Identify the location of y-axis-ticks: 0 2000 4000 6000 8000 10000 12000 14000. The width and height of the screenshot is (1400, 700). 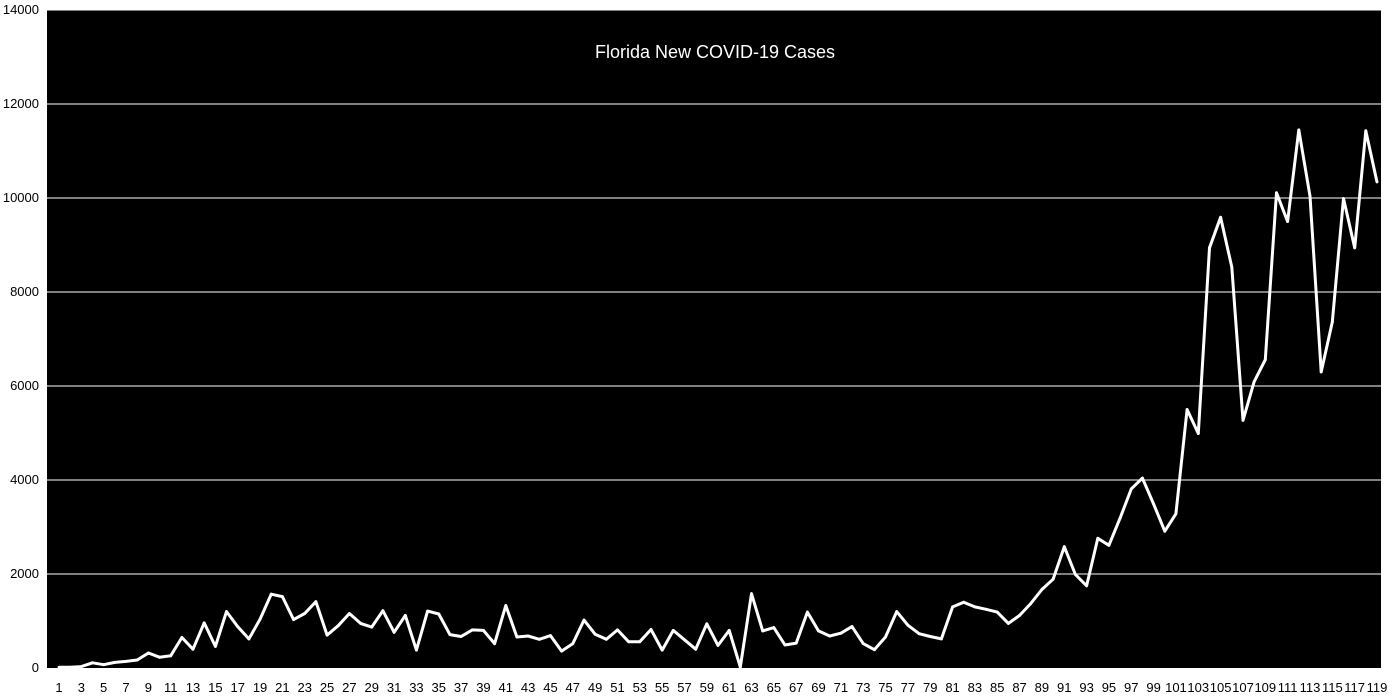
(21, 338).